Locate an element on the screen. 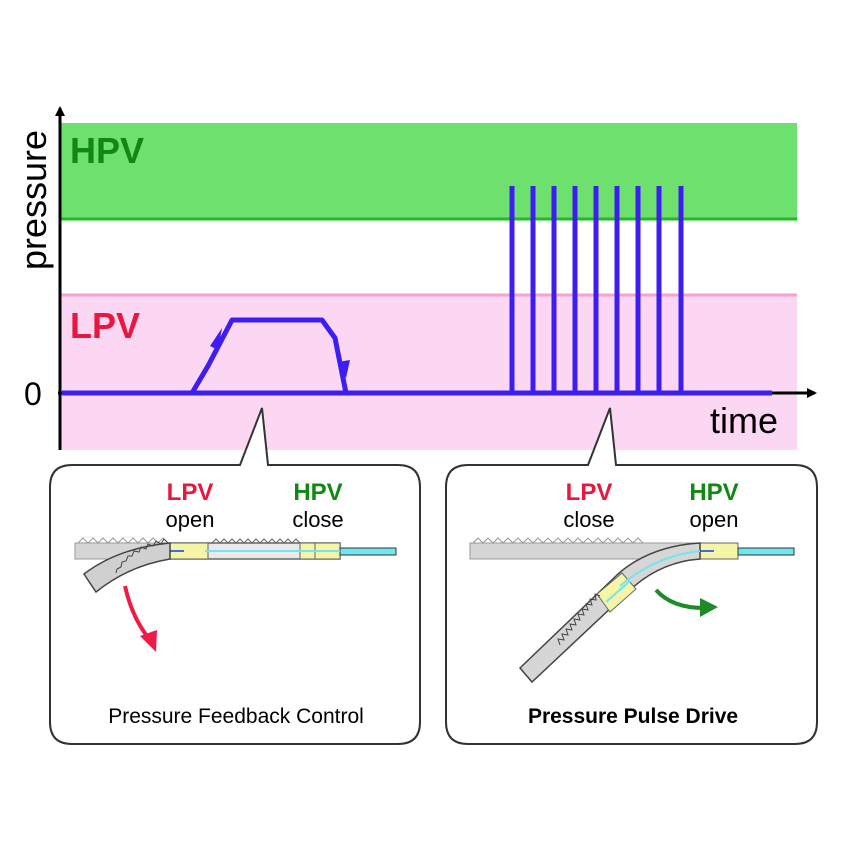  left-panel-caption: Pressure Feedback Control is located at coordinates (236, 716).